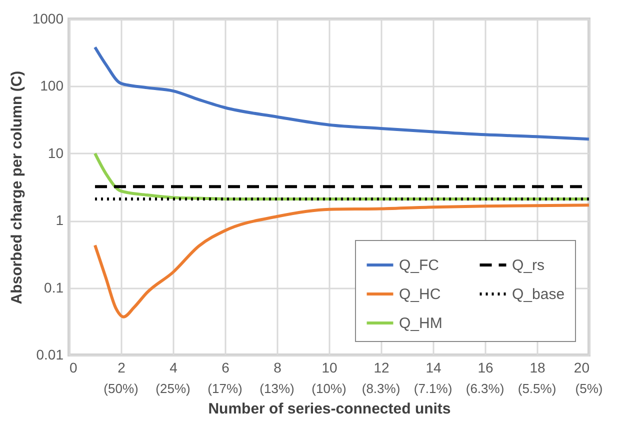 The height and width of the screenshot is (445, 620). I want to click on y-tick-label: 1, so click(60, 220).